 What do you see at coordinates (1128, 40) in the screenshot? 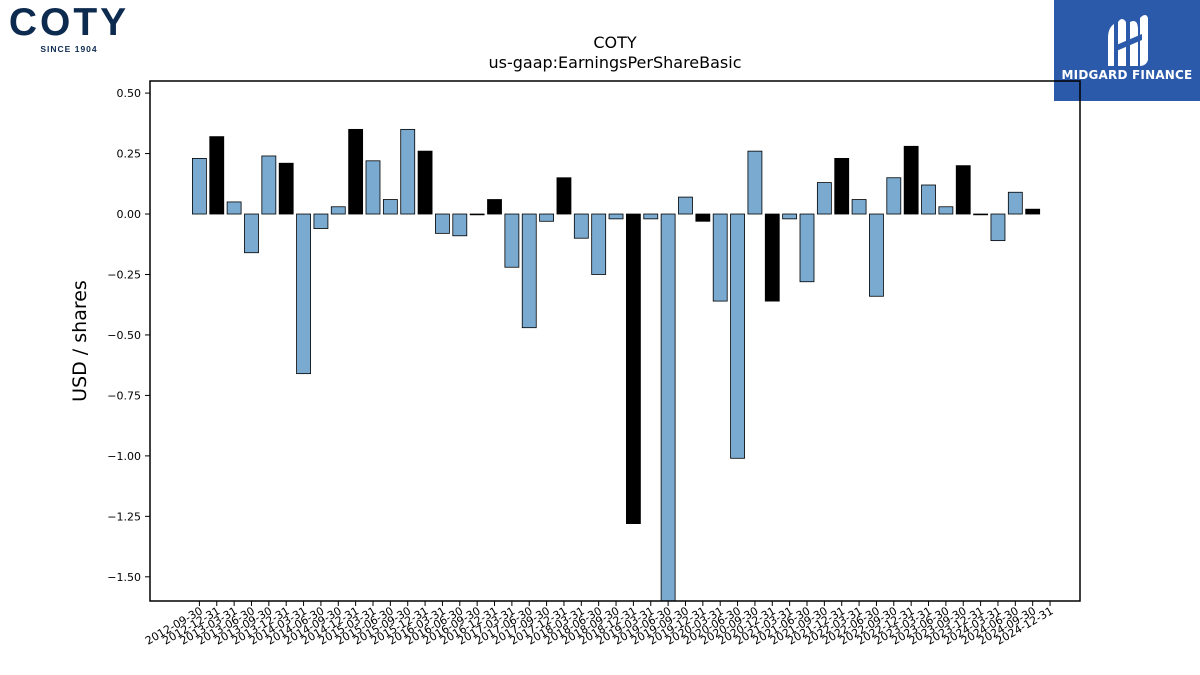
I see `midgard-logo-icon` at bounding box center [1128, 40].